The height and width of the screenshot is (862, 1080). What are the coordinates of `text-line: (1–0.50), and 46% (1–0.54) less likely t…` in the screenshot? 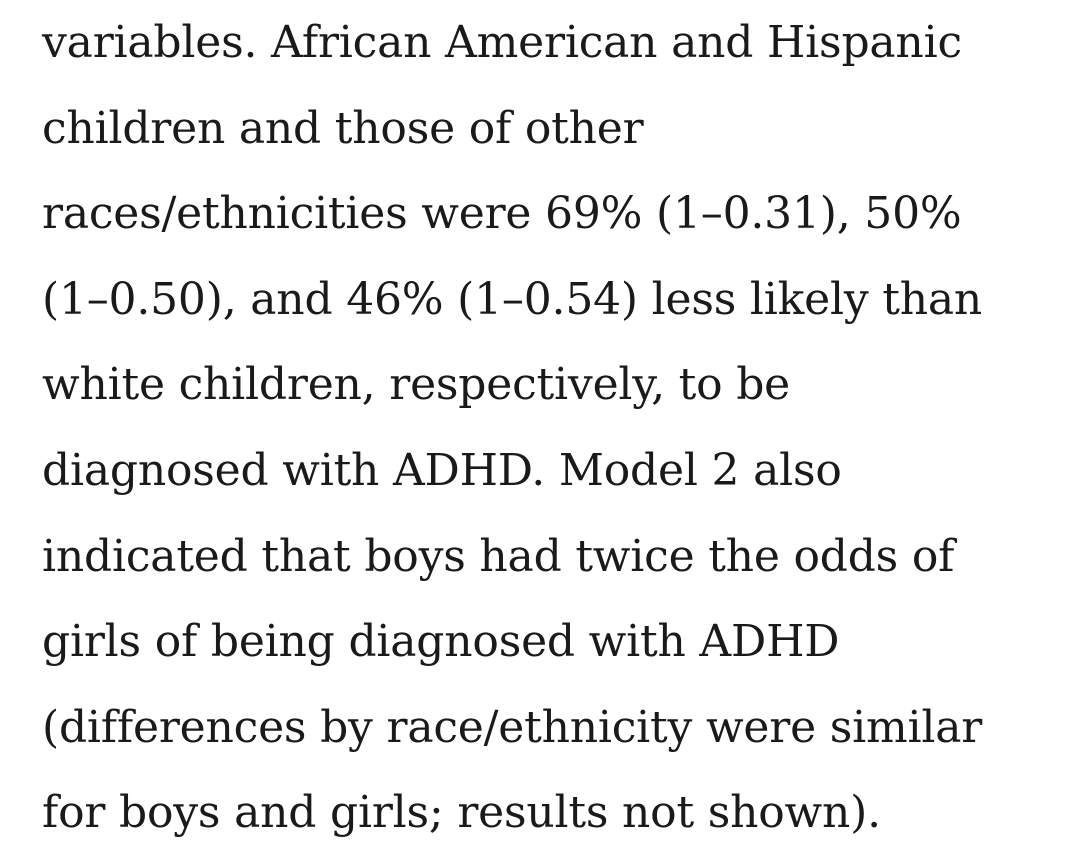 It's located at (512, 299).